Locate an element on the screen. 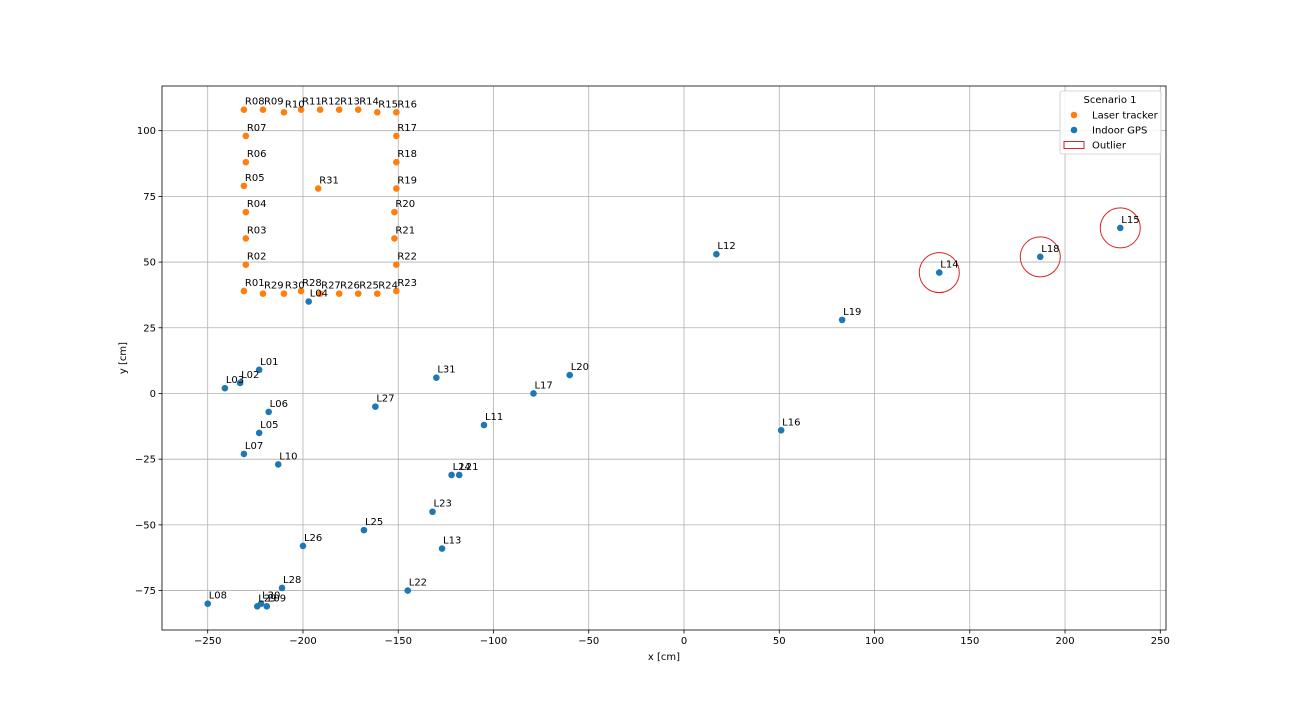 This screenshot has height=720, width=1296. point-label-r30: R30 is located at coordinates (295, 286).